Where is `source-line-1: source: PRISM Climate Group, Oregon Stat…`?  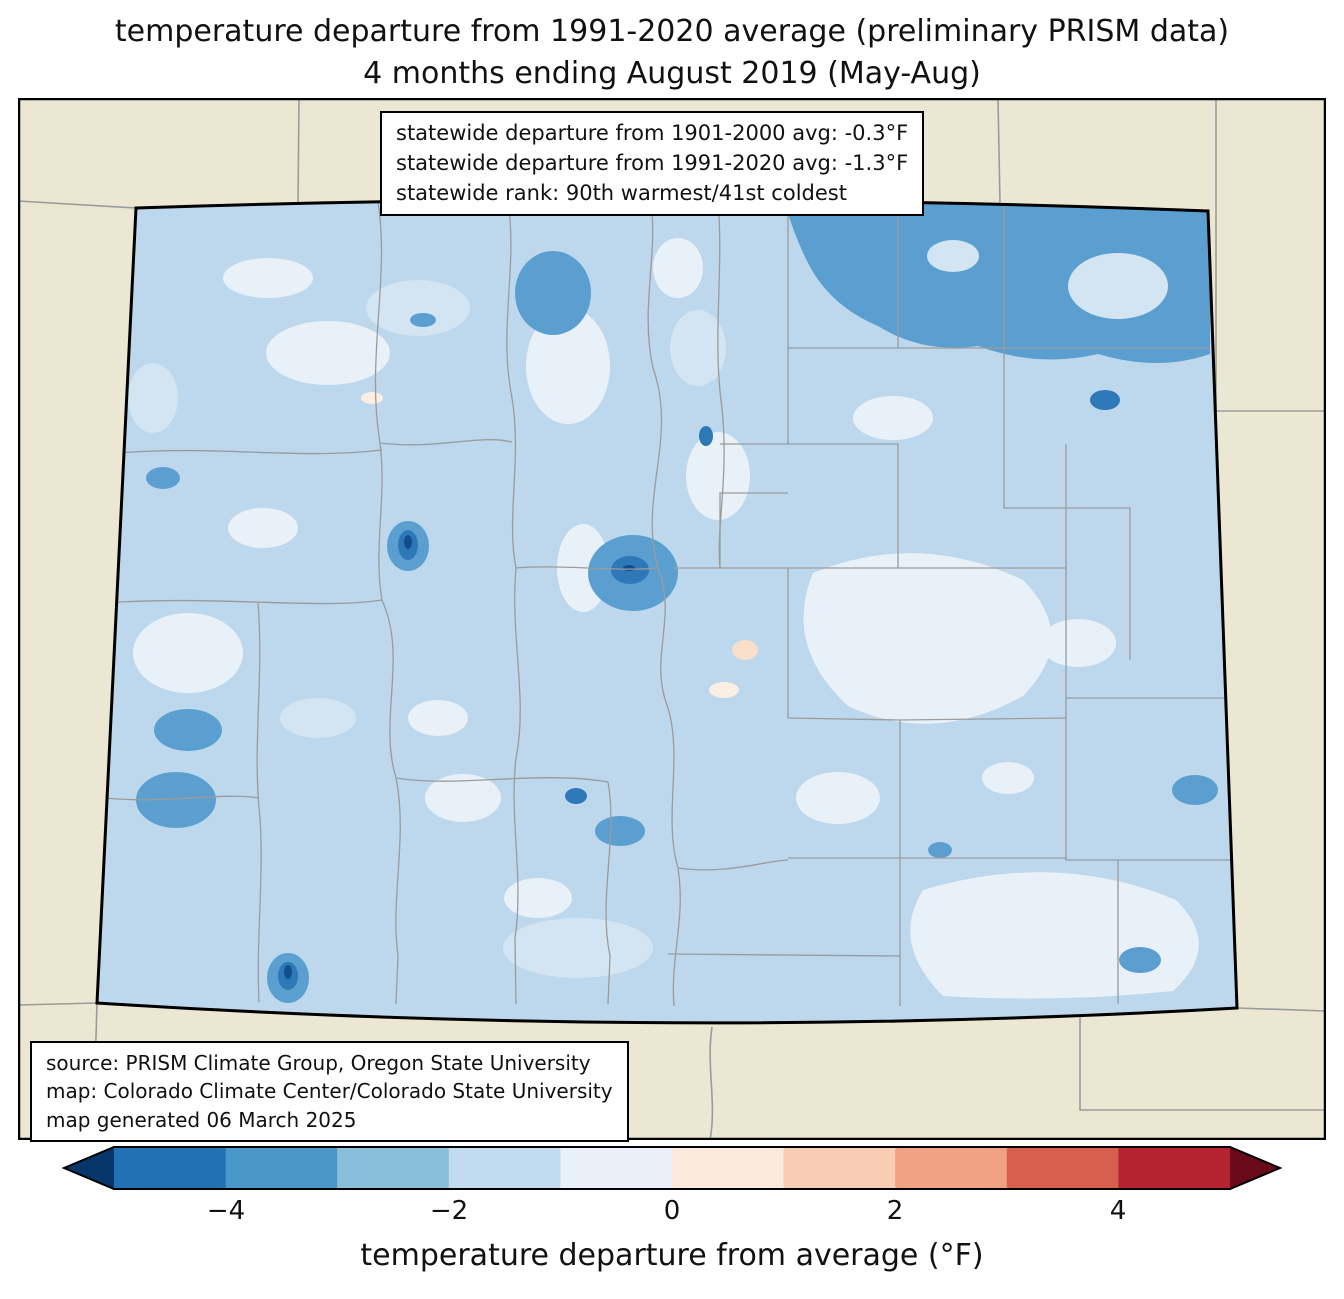
source-line-1: source: PRISM Climate Group, Oregon Stat… is located at coordinates (318, 1063).